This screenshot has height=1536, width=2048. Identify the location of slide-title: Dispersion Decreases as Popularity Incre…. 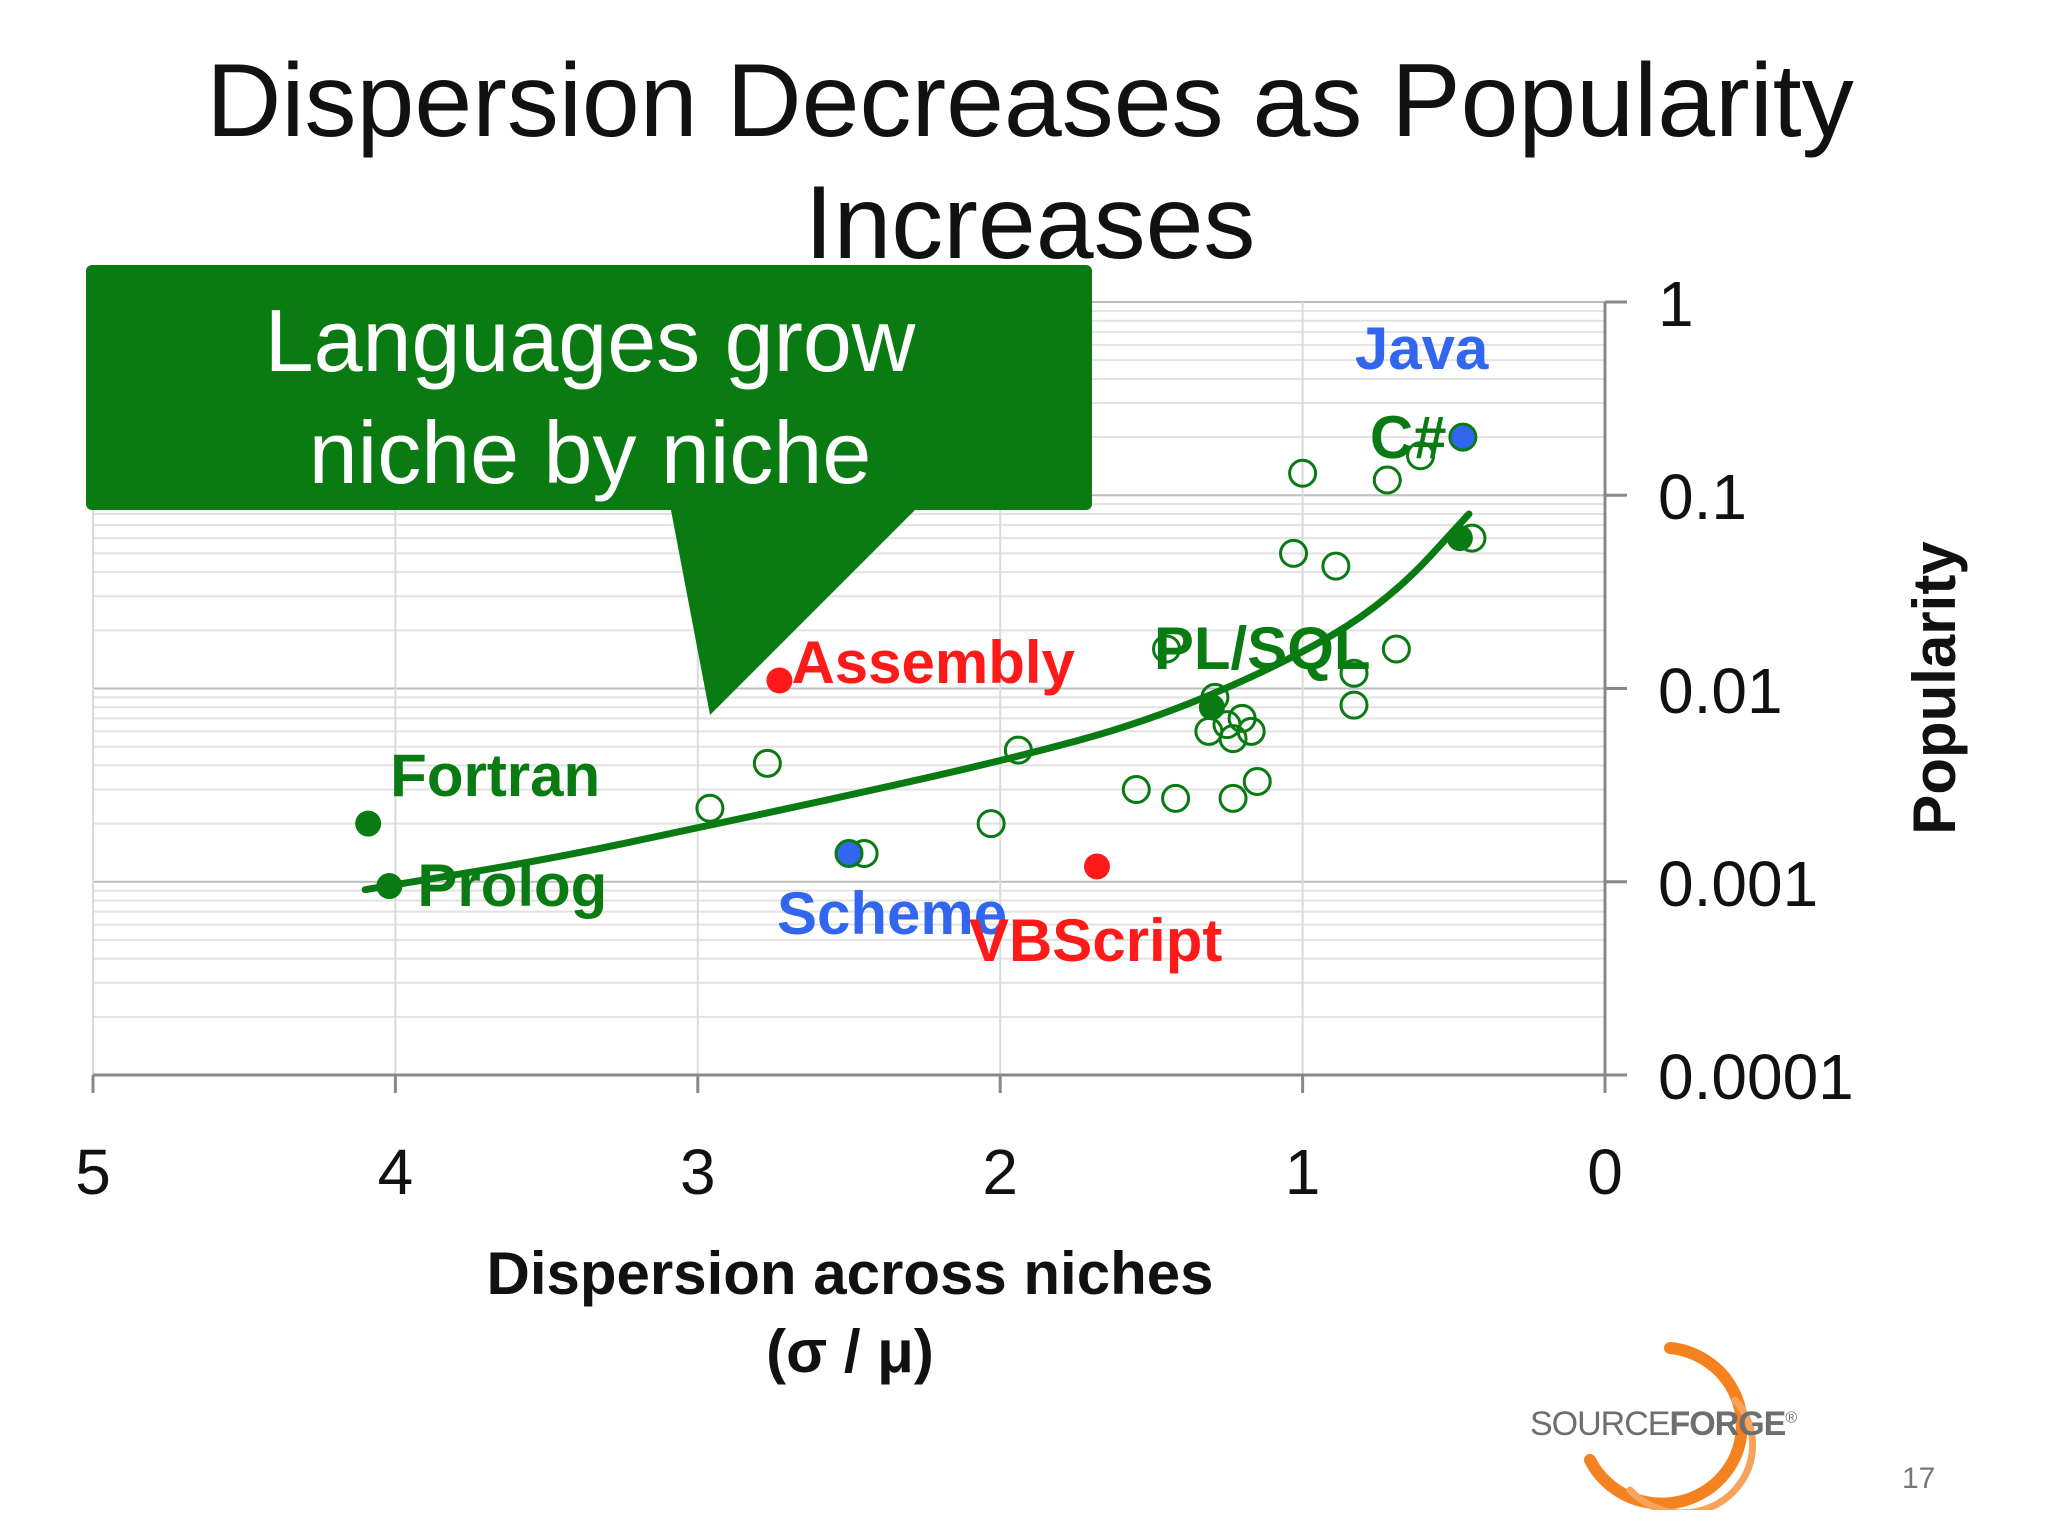
(1030, 162).